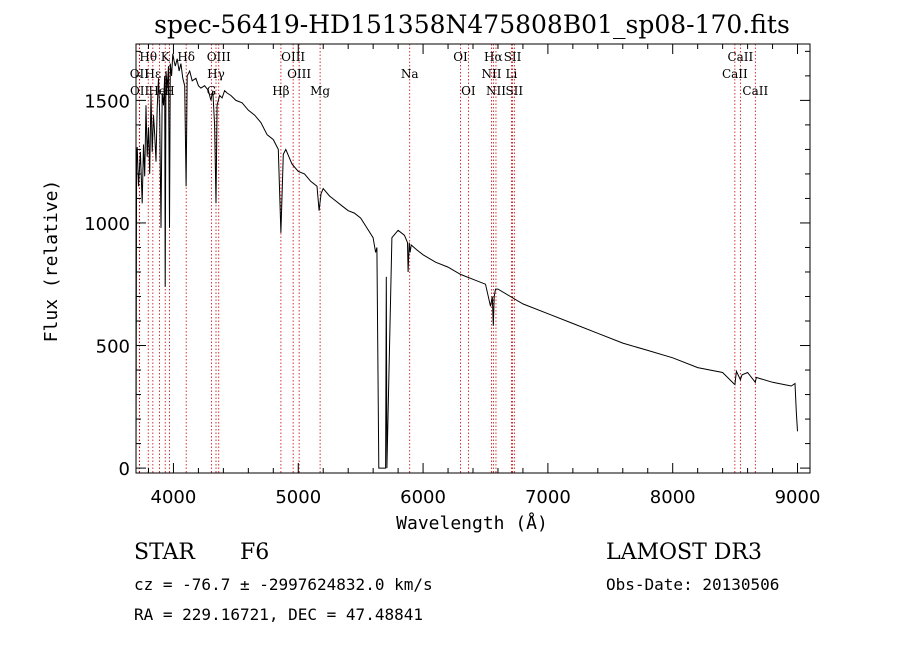 Image resolution: width=900 pixels, height=649 pixels. What do you see at coordinates (159, 91) in the screenshot?
I see `line-label-4: HeI` at bounding box center [159, 91].